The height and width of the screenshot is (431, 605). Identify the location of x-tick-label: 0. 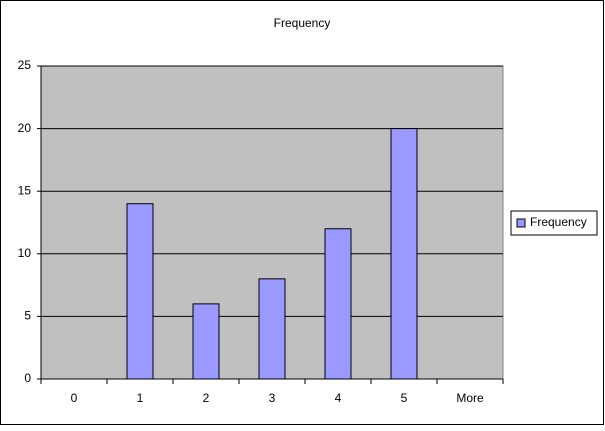
(74, 398).